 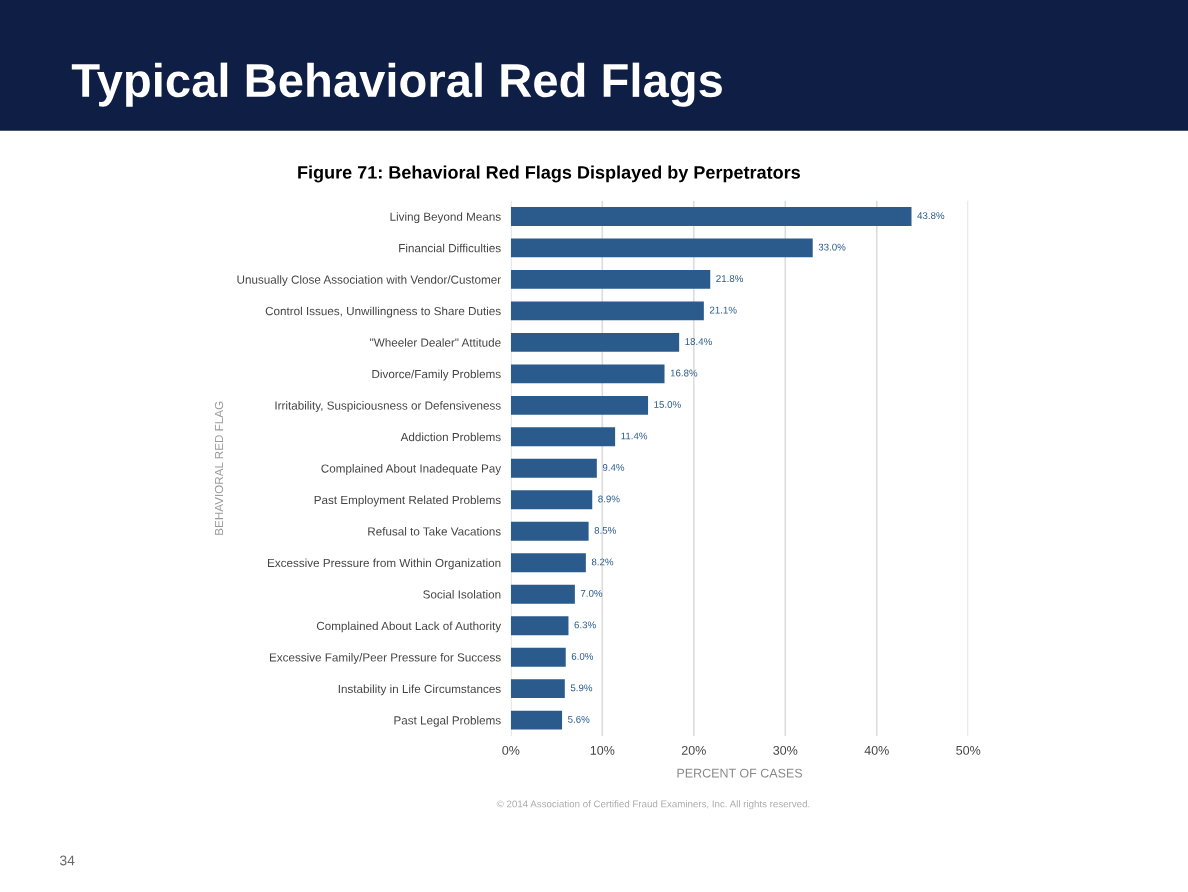 What do you see at coordinates (396, 84) in the screenshot?
I see `chart-title: Typical Behavioral Red Flags` at bounding box center [396, 84].